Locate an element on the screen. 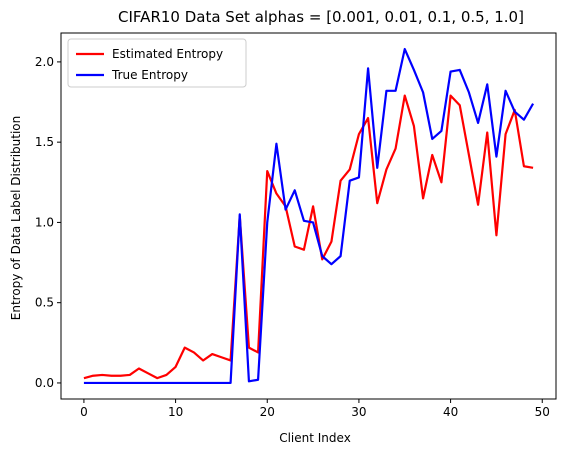 This screenshot has height=455, width=567. legend: Estimated Entropy True Entropy is located at coordinates (157, 63).